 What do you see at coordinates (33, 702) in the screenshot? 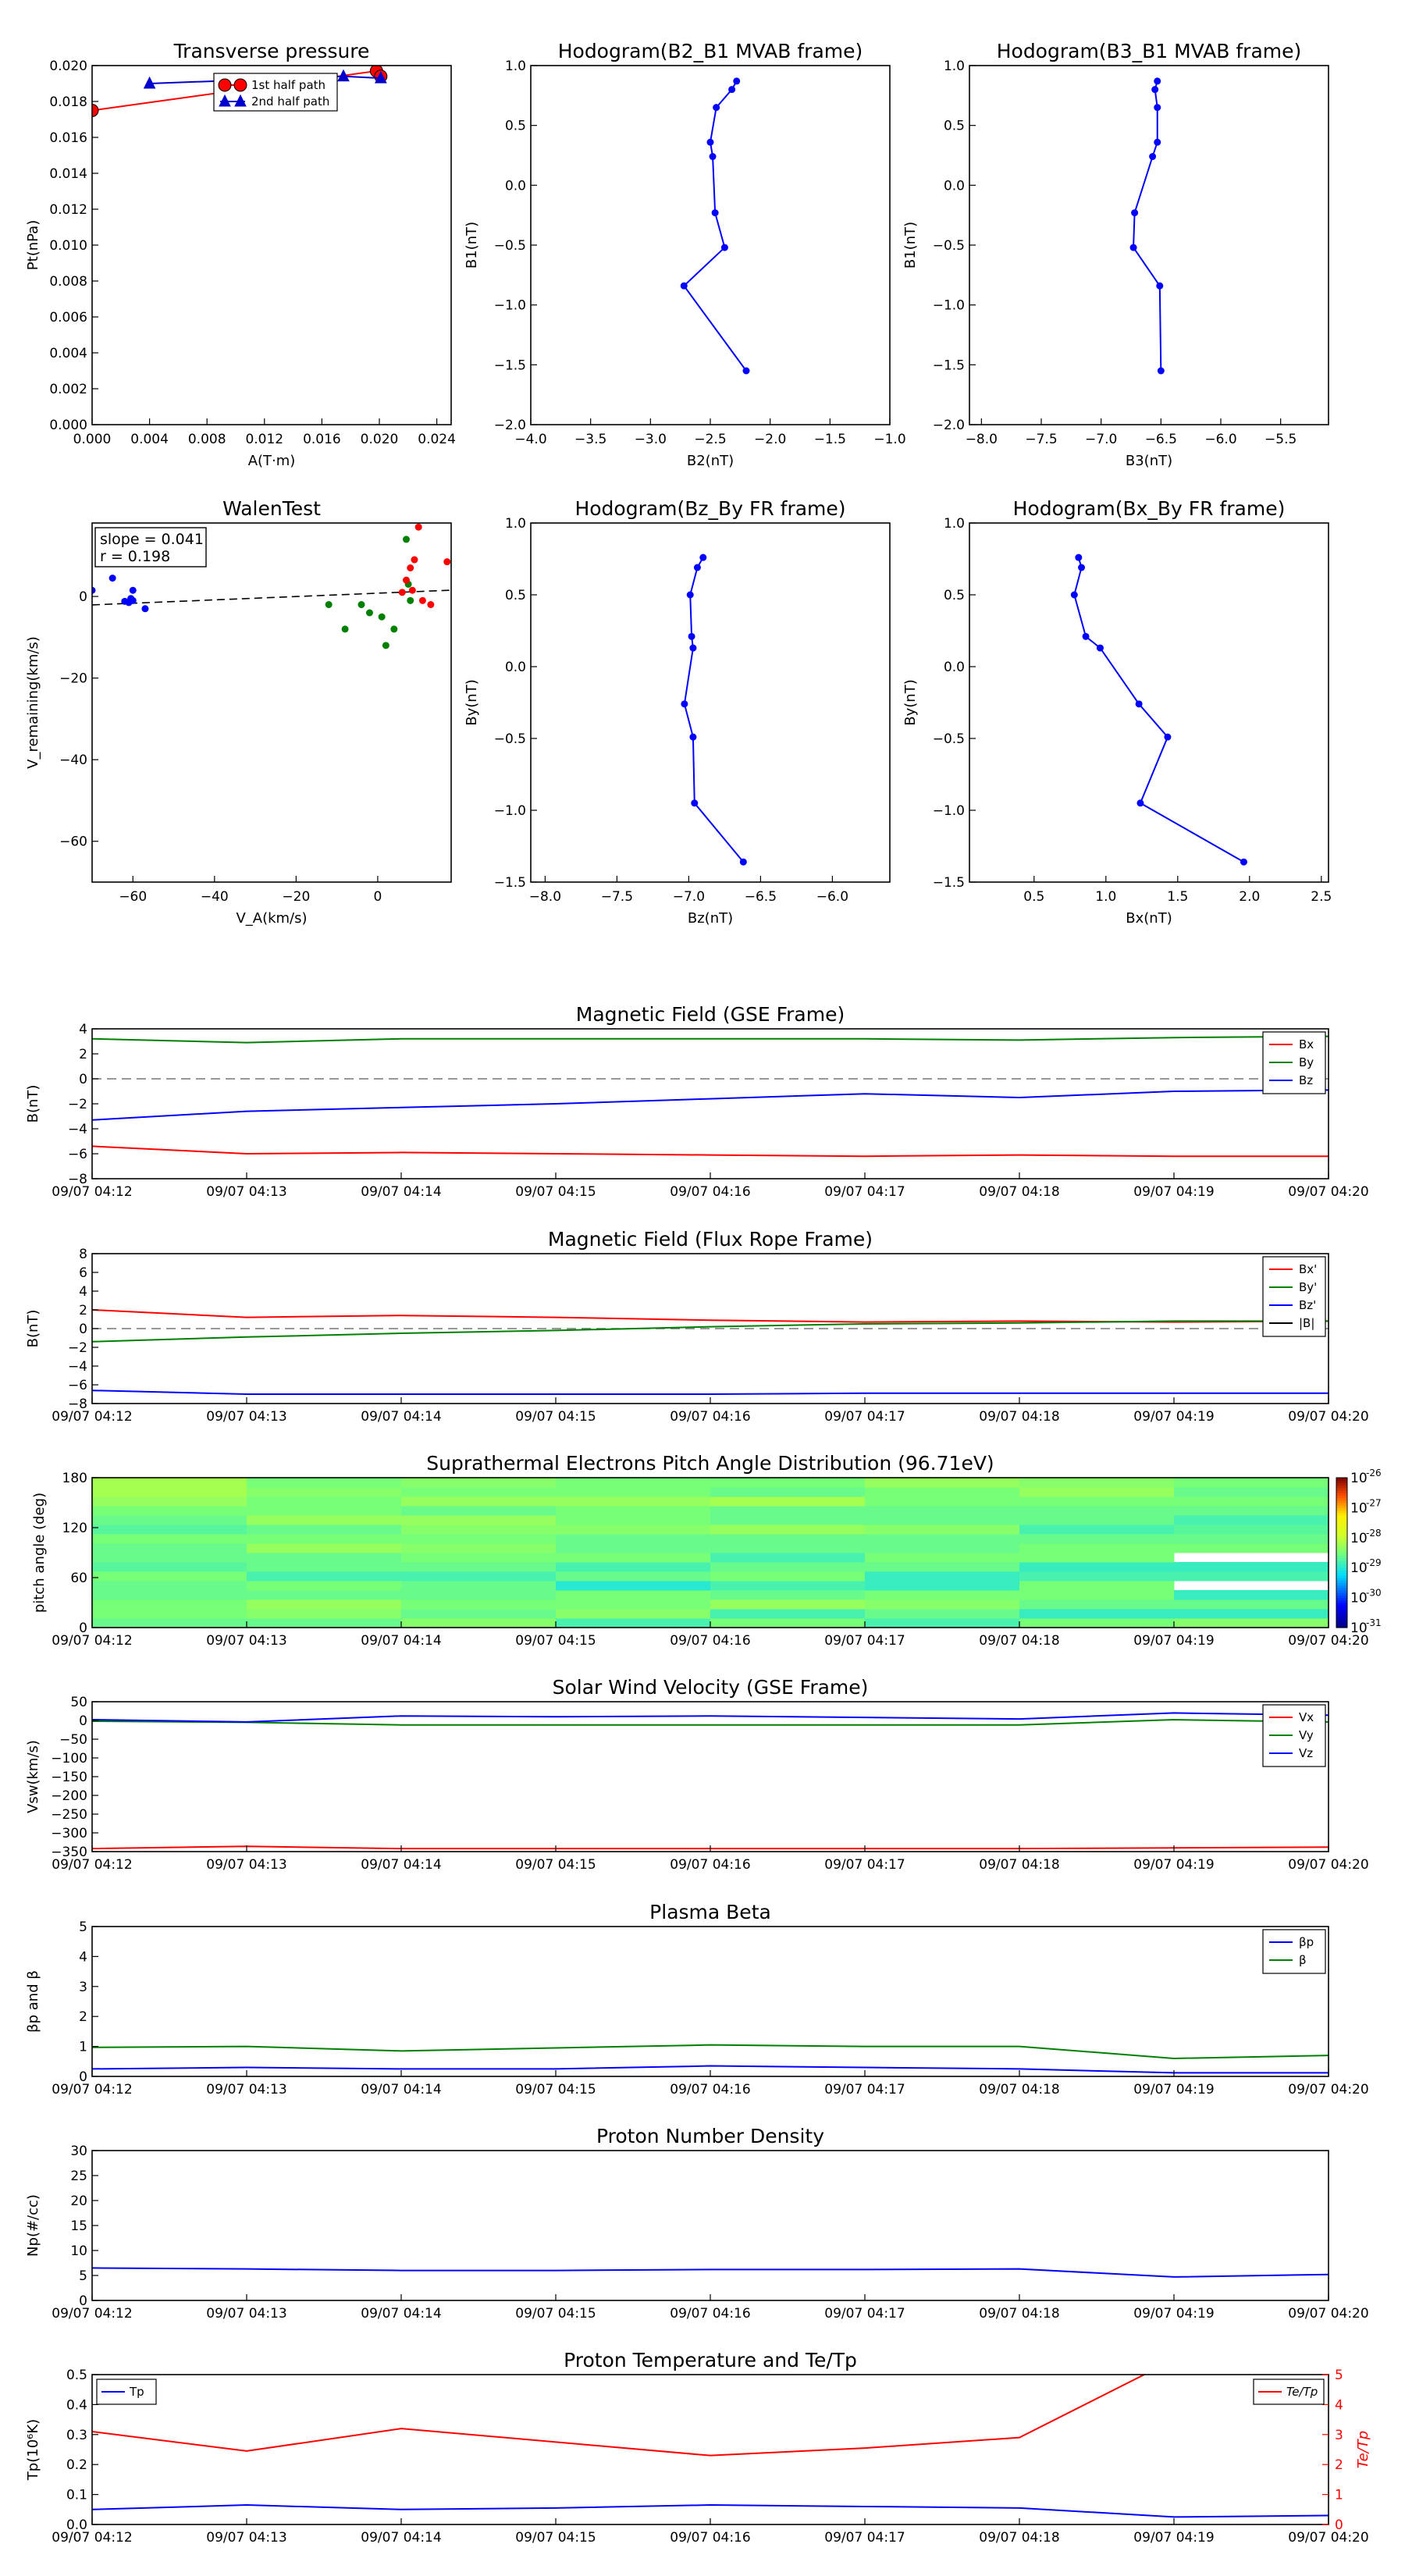
I see `walen_test-ylabel: V_remaining(km/s)` at bounding box center [33, 702].